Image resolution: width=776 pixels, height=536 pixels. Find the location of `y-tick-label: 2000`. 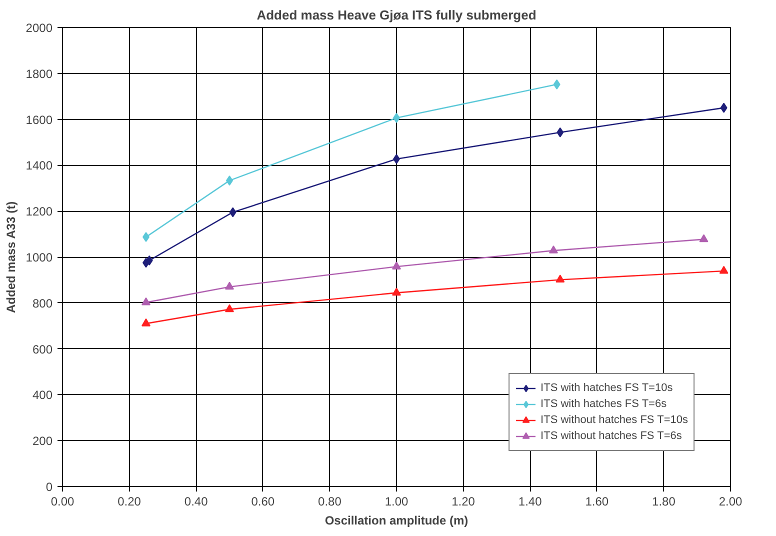

y-tick-label: 2000 is located at coordinates (39, 28).